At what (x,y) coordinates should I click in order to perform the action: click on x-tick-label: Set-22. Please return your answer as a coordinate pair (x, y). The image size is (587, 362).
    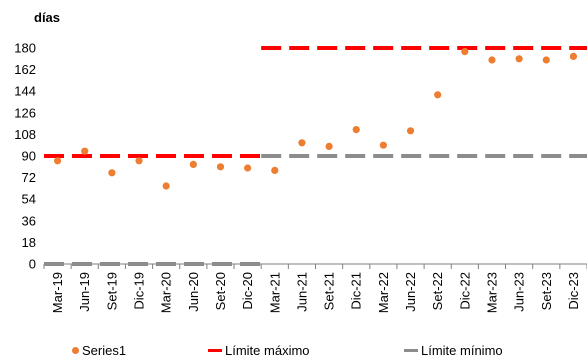
    Looking at the image, I should click on (437, 291).